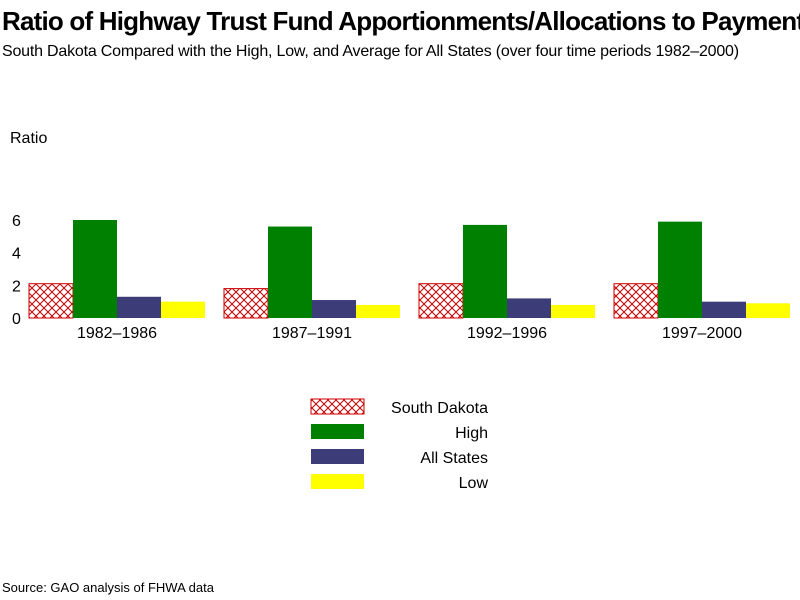  Describe the element at coordinates (474, 483) in the screenshot. I see `legend-label: Low` at that location.